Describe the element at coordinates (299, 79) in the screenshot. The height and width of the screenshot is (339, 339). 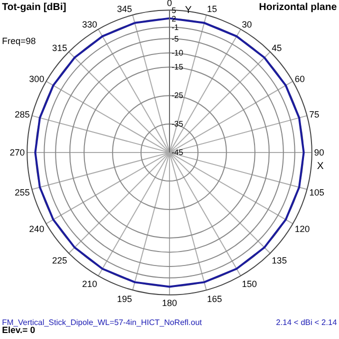
I see `spoke-label: 60` at that location.